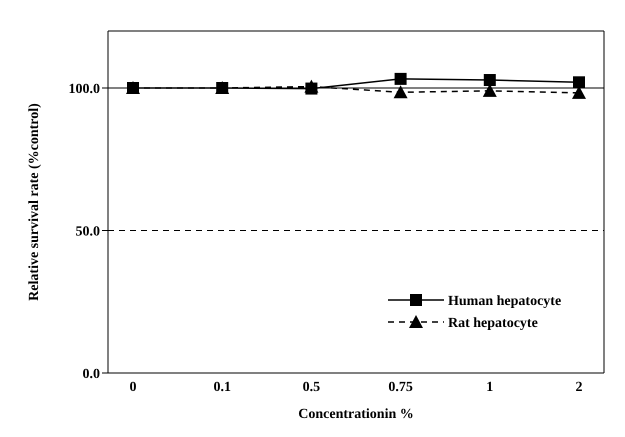 Image resolution: width=625 pixels, height=437 pixels. What do you see at coordinates (84, 89) in the screenshot?
I see `y-tick-label: 100.0` at bounding box center [84, 89].